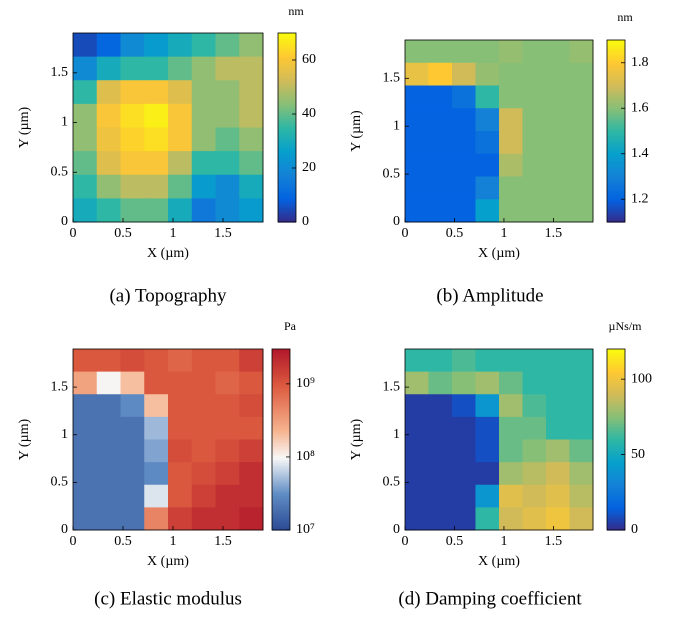 The width and height of the screenshot is (683, 619). What do you see at coordinates (168, 598) in the screenshot?
I see `caption: (c) Elastic modulus` at bounding box center [168, 598].